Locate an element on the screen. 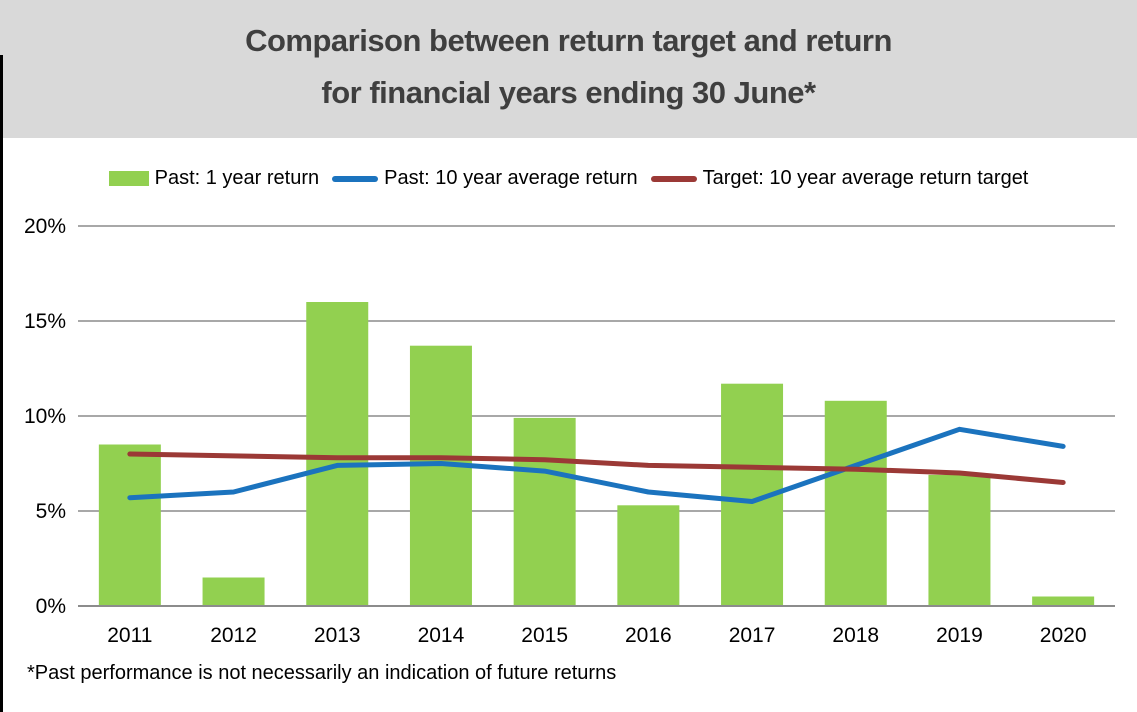 The height and width of the screenshot is (712, 1137). legend-item-2: Past: 10 year average return is located at coordinates (485, 178).